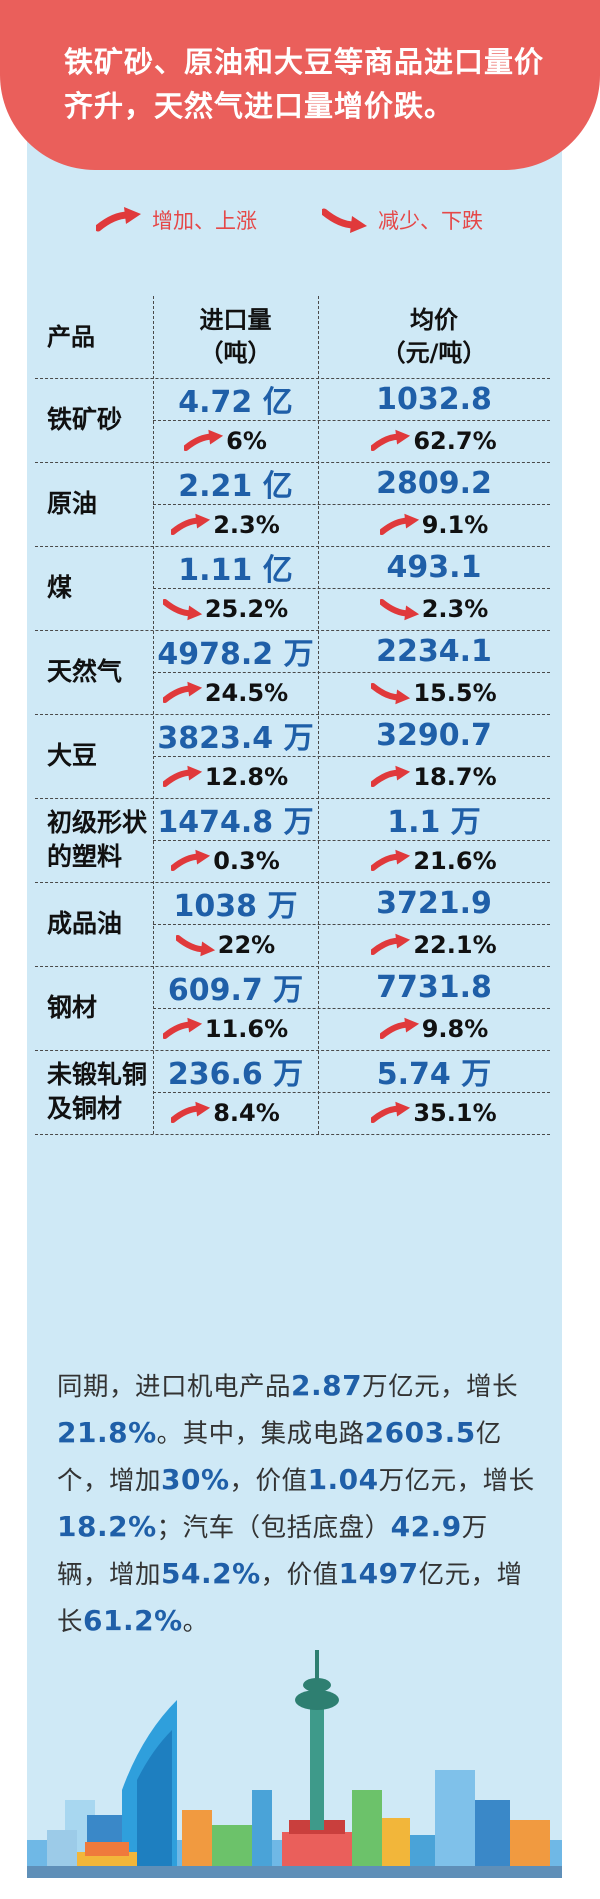 Image resolution: width=600 pixels, height=1899 pixels. I want to click on header-product: 产品, so click(71, 336).